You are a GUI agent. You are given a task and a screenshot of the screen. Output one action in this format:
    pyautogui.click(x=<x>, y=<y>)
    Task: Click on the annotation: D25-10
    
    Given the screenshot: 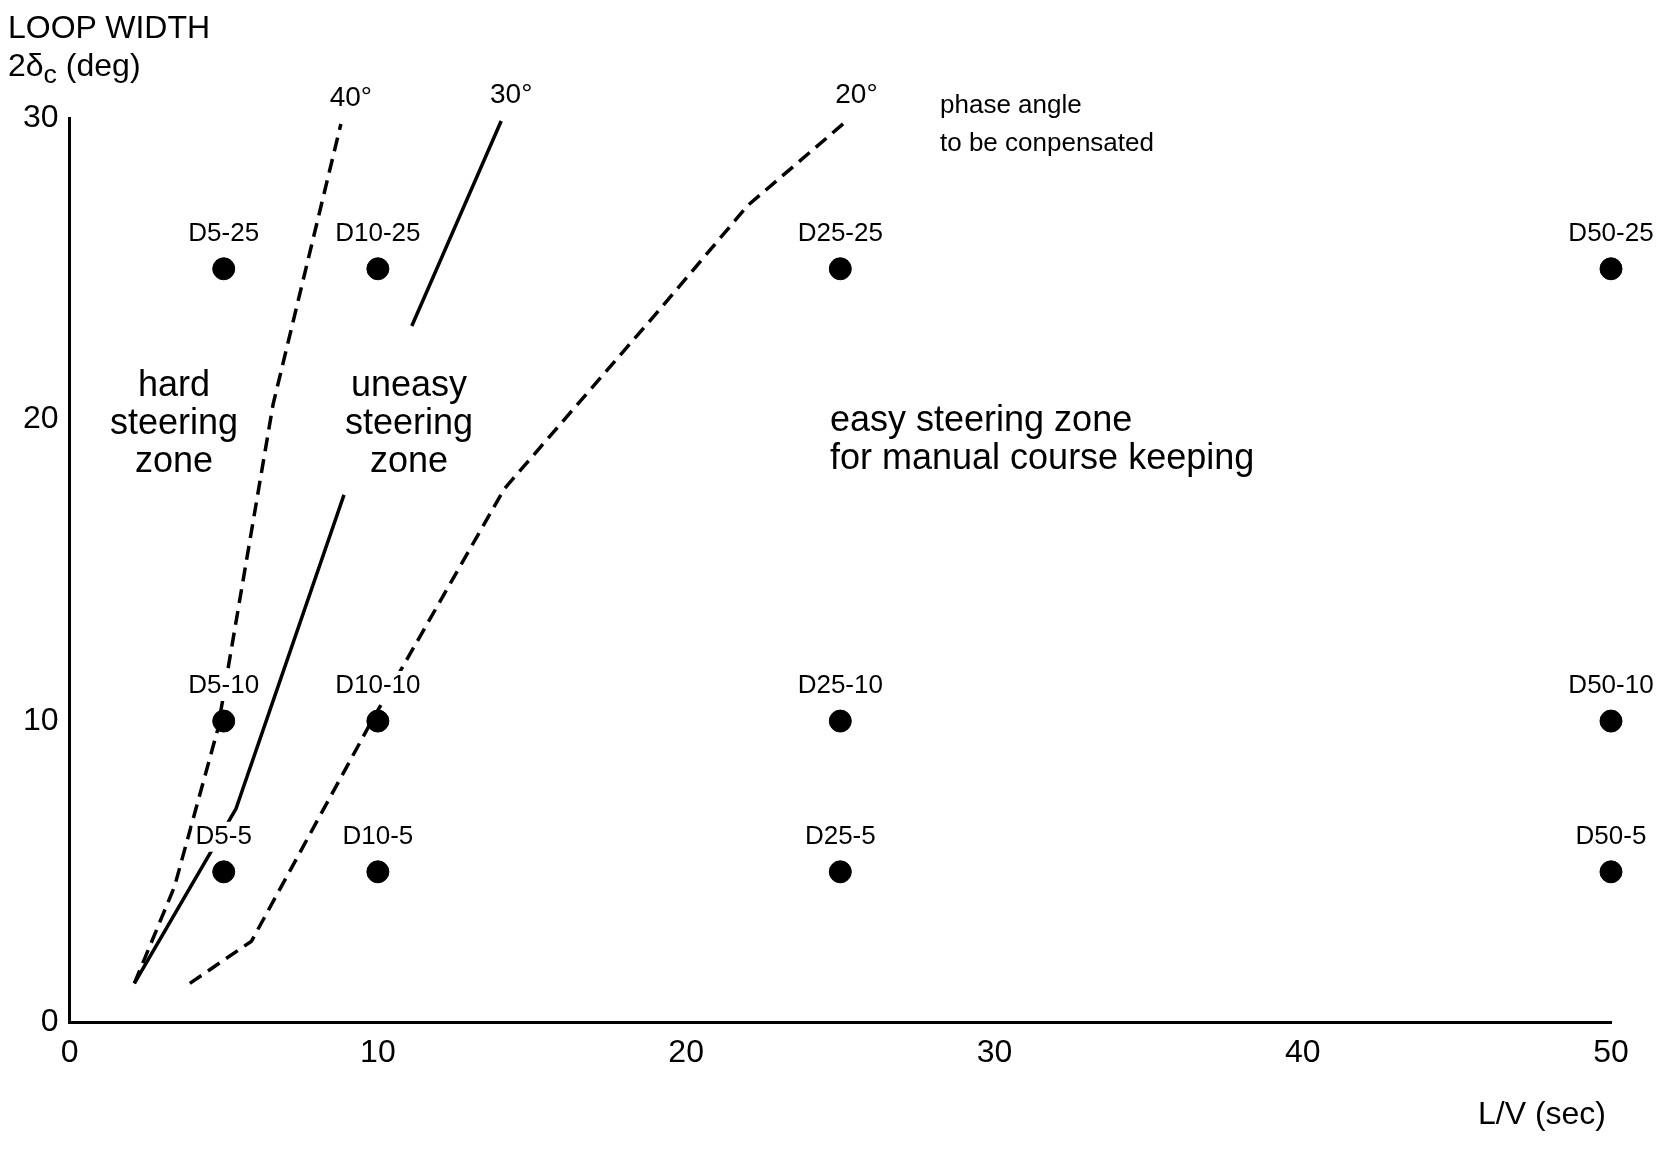 What is the action you would take?
    pyautogui.click(x=840, y=684)
    